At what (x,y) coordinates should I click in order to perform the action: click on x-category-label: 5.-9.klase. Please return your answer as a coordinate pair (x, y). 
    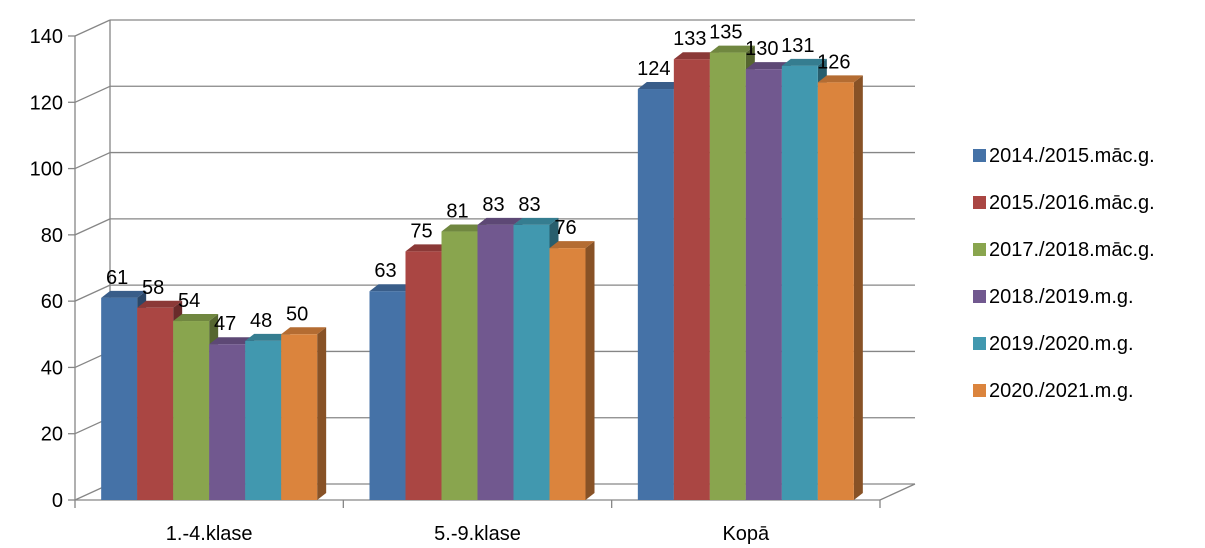
    Looking at the image, I should click on (477, 534).